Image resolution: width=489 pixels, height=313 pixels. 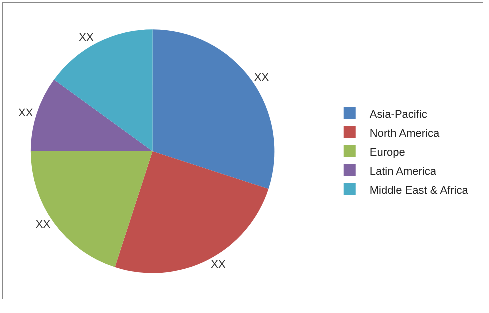 What do you see at coordinates (420, 190) in the screenshot?
I see `legend-label: Middle East & Africa` at bounding box center [420, 190].